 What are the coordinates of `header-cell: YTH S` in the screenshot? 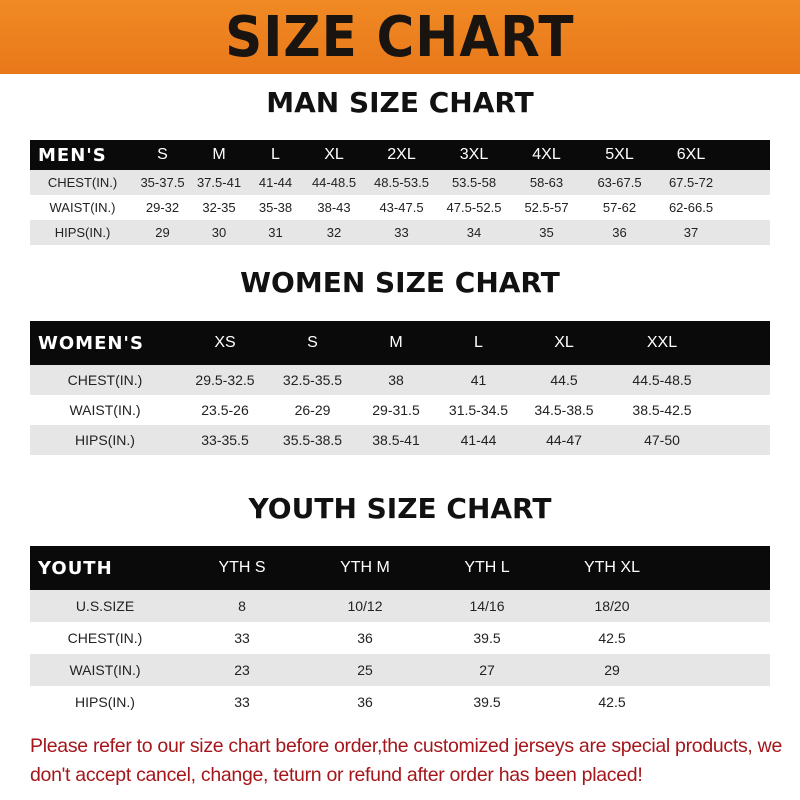 It's located at (242, 567).